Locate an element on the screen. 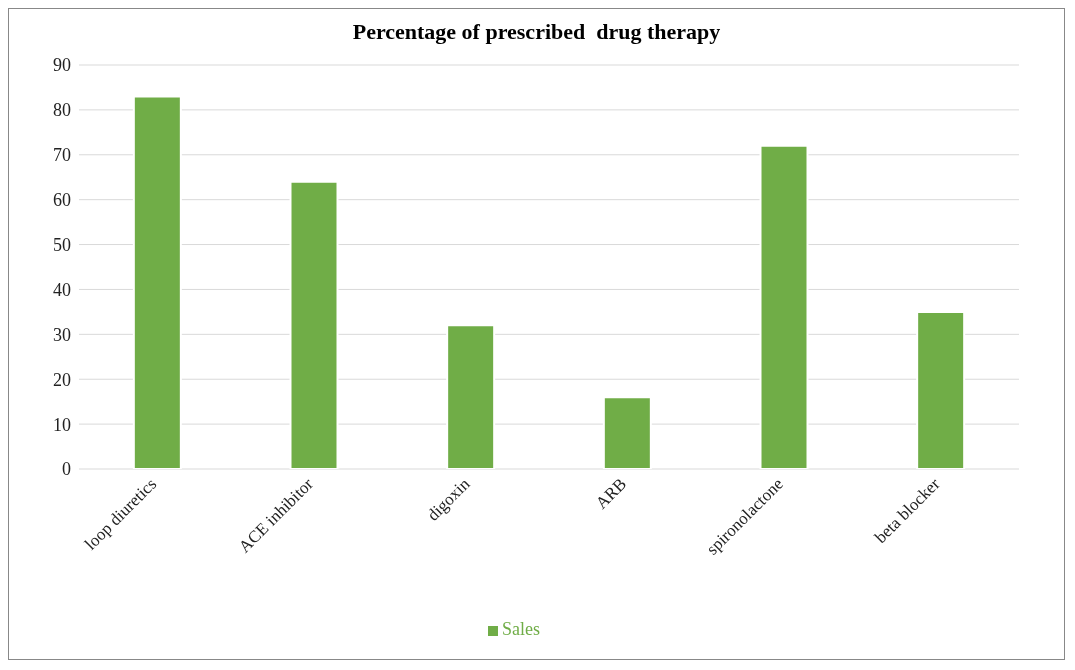  y-tick-label: 50 is located at coordinates (62, 244).